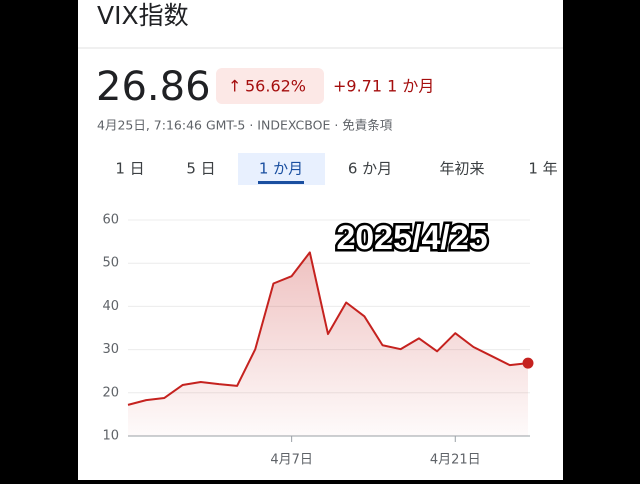 This screenshot has width=640, height=484. I want to click on annotation: 2025/4/25, so click(411, 238).